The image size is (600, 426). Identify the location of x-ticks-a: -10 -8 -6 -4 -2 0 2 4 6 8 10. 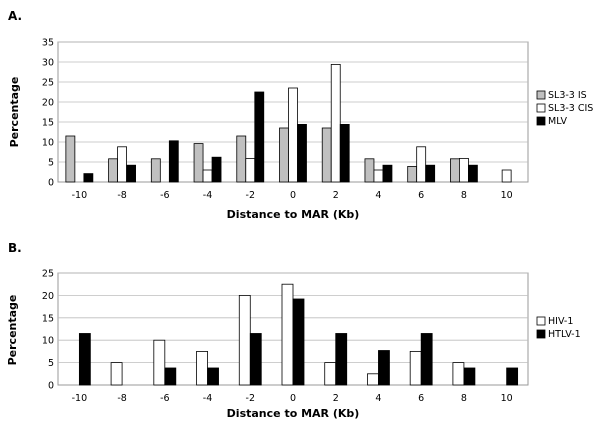
(292, 195).